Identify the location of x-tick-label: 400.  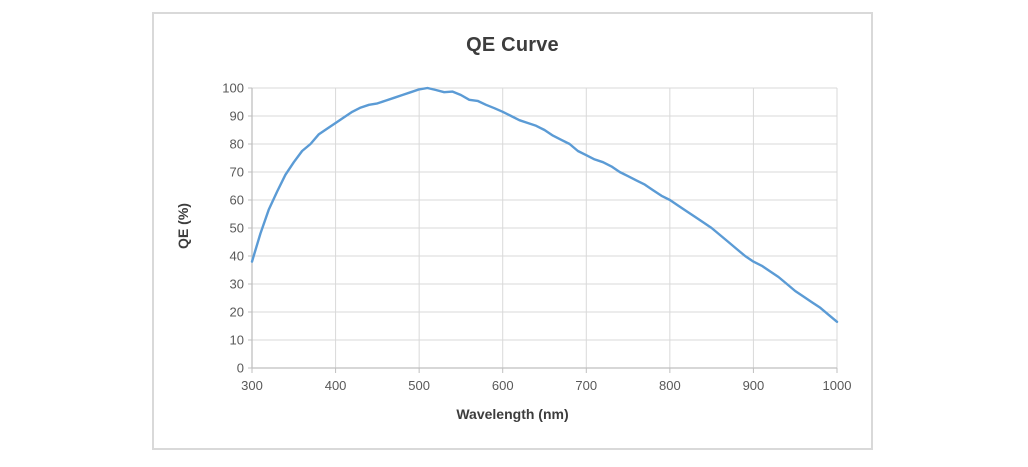
(336, 385).